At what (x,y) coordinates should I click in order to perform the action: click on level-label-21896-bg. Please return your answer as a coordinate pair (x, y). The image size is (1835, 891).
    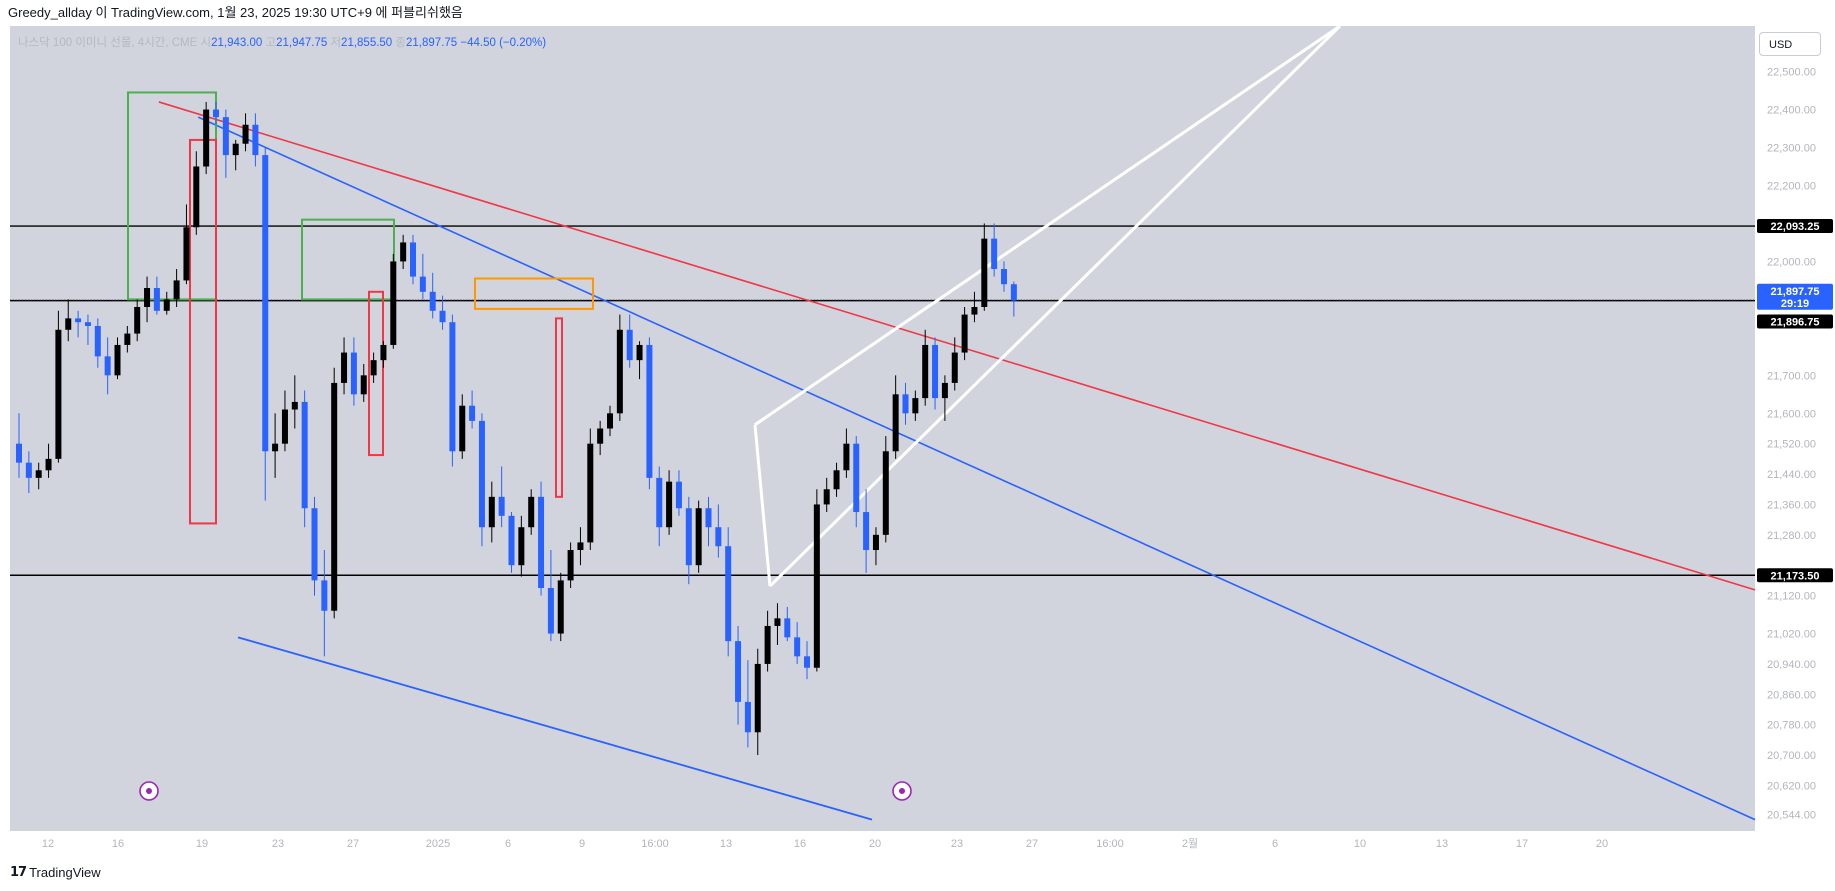
    Looking at the image, I should click on (1795, 321).